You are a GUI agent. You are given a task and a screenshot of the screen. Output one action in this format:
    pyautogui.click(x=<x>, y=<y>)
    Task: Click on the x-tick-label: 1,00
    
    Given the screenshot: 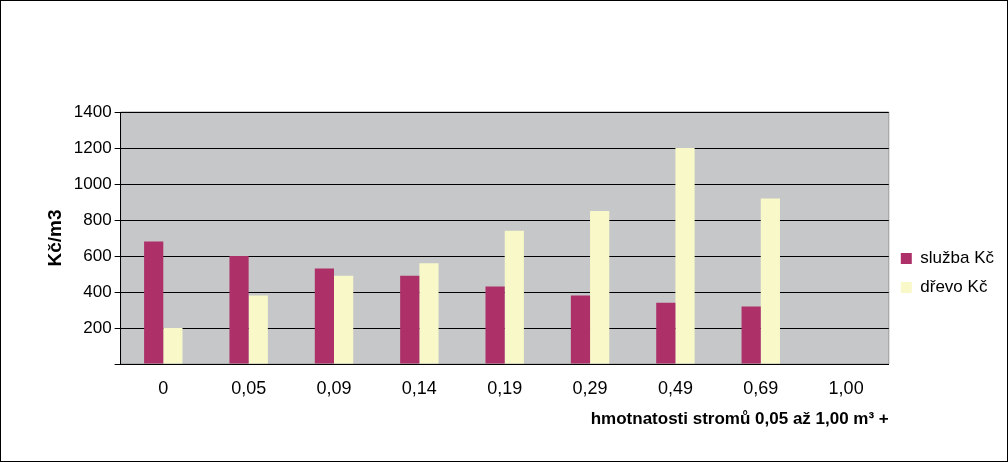 What is the action you would take?
    pyautogui.click(x=846, y=387)
    